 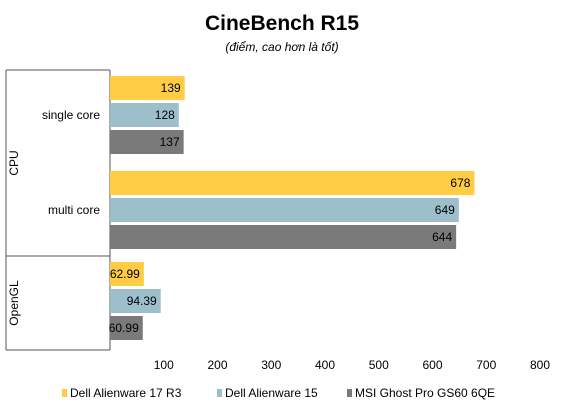 I want to click on data-label: 62.99, so click(x=125, y=274).